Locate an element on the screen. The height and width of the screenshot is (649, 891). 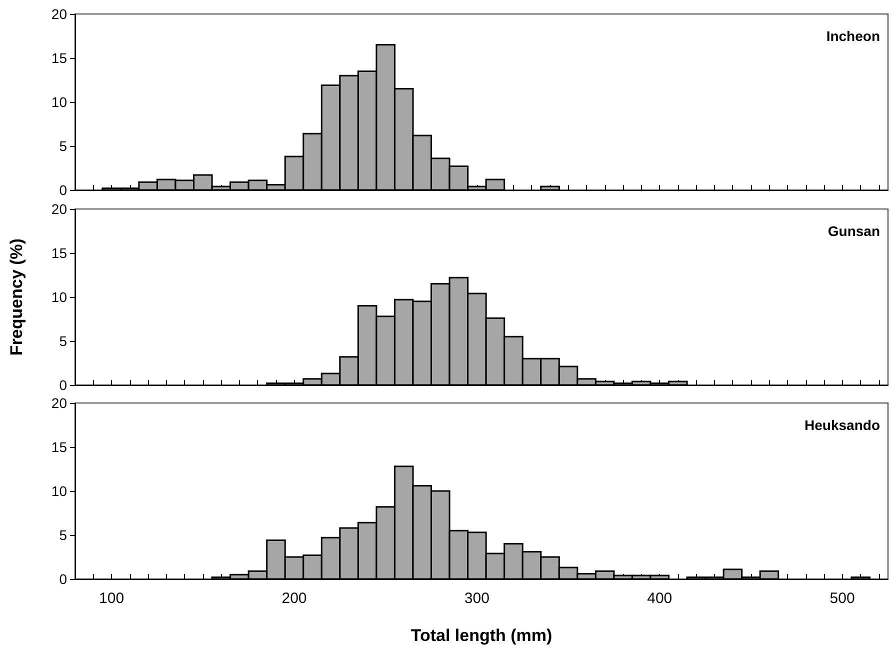
x-tick-label: 200 is located at coordinates (294, 598).